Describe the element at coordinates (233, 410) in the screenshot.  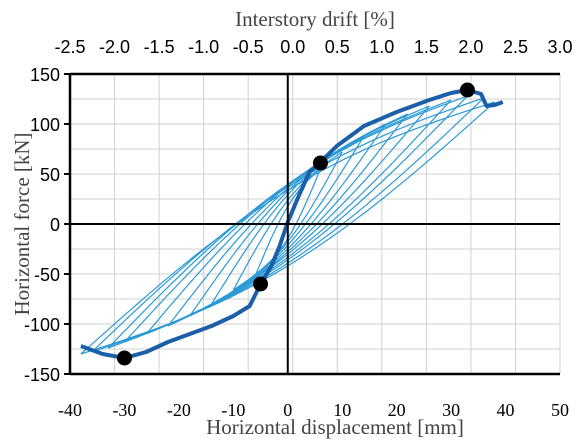
I see `x-tick-label-3: -10` at that location.